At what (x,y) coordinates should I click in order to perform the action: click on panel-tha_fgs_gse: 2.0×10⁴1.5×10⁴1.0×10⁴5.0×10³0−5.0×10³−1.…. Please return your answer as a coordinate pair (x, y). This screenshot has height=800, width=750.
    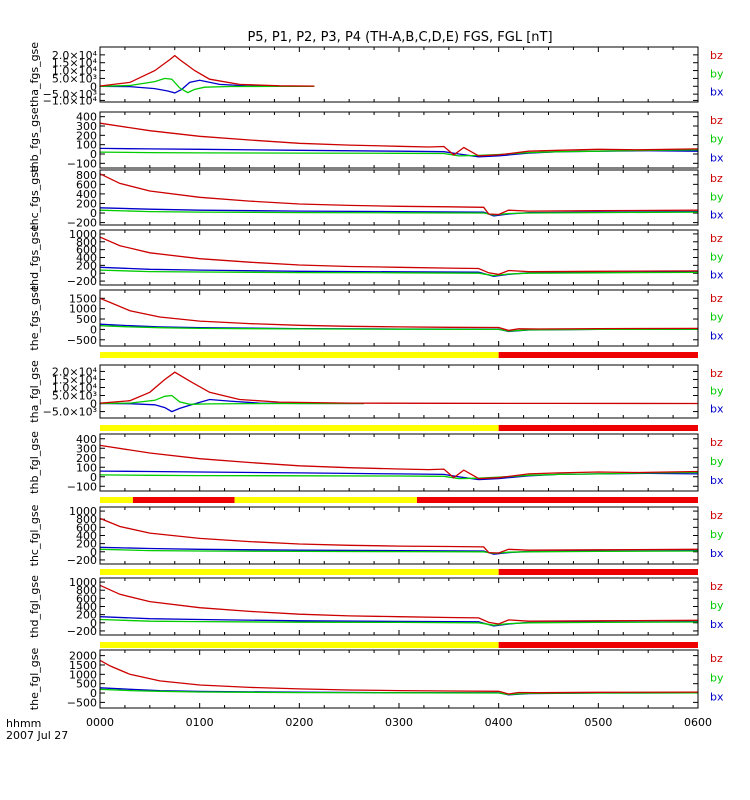
    Looking at the image, I should click on (376, 75).